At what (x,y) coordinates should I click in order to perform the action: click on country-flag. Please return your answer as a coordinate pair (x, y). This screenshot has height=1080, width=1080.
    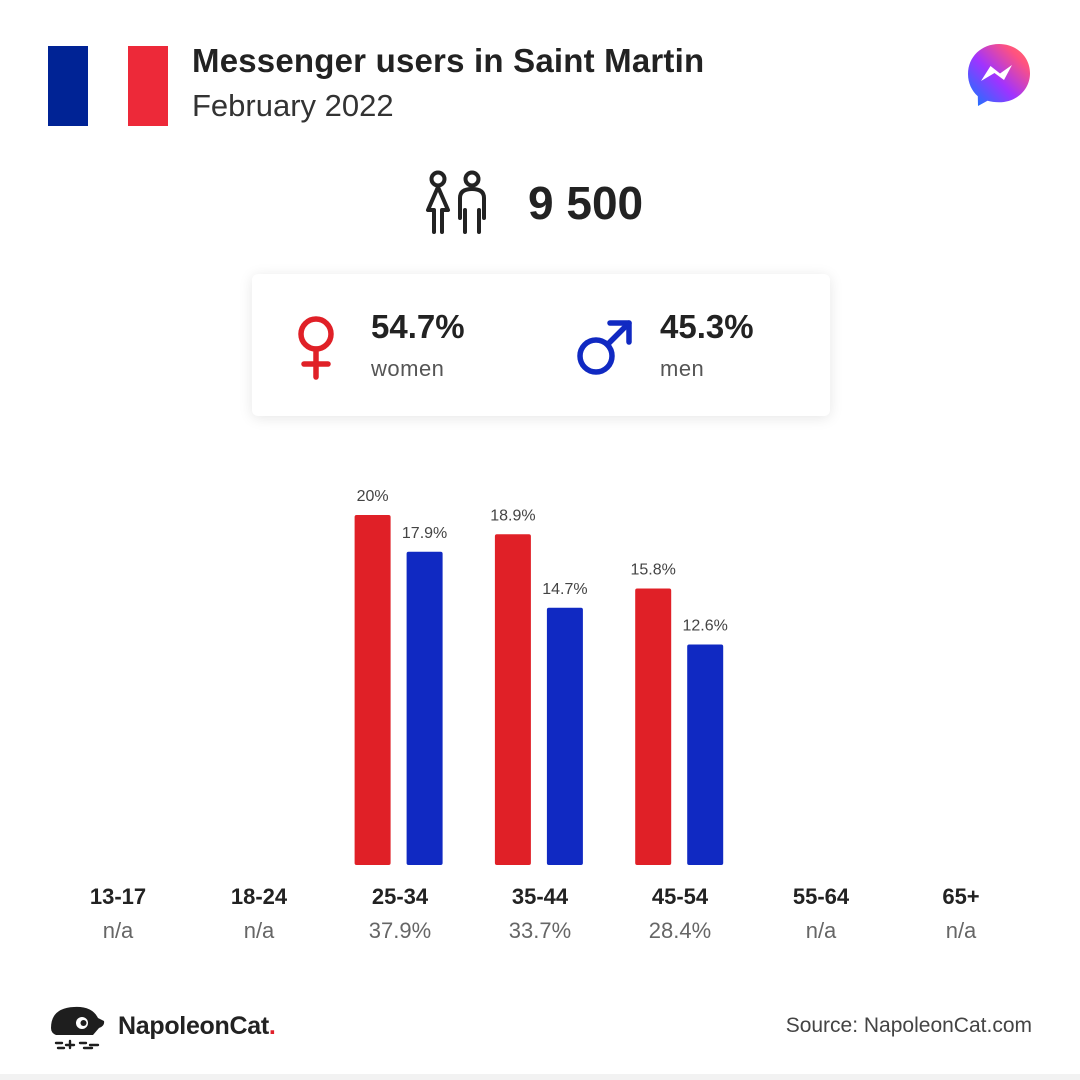
    Looking at the image, I should click on (108, 86).